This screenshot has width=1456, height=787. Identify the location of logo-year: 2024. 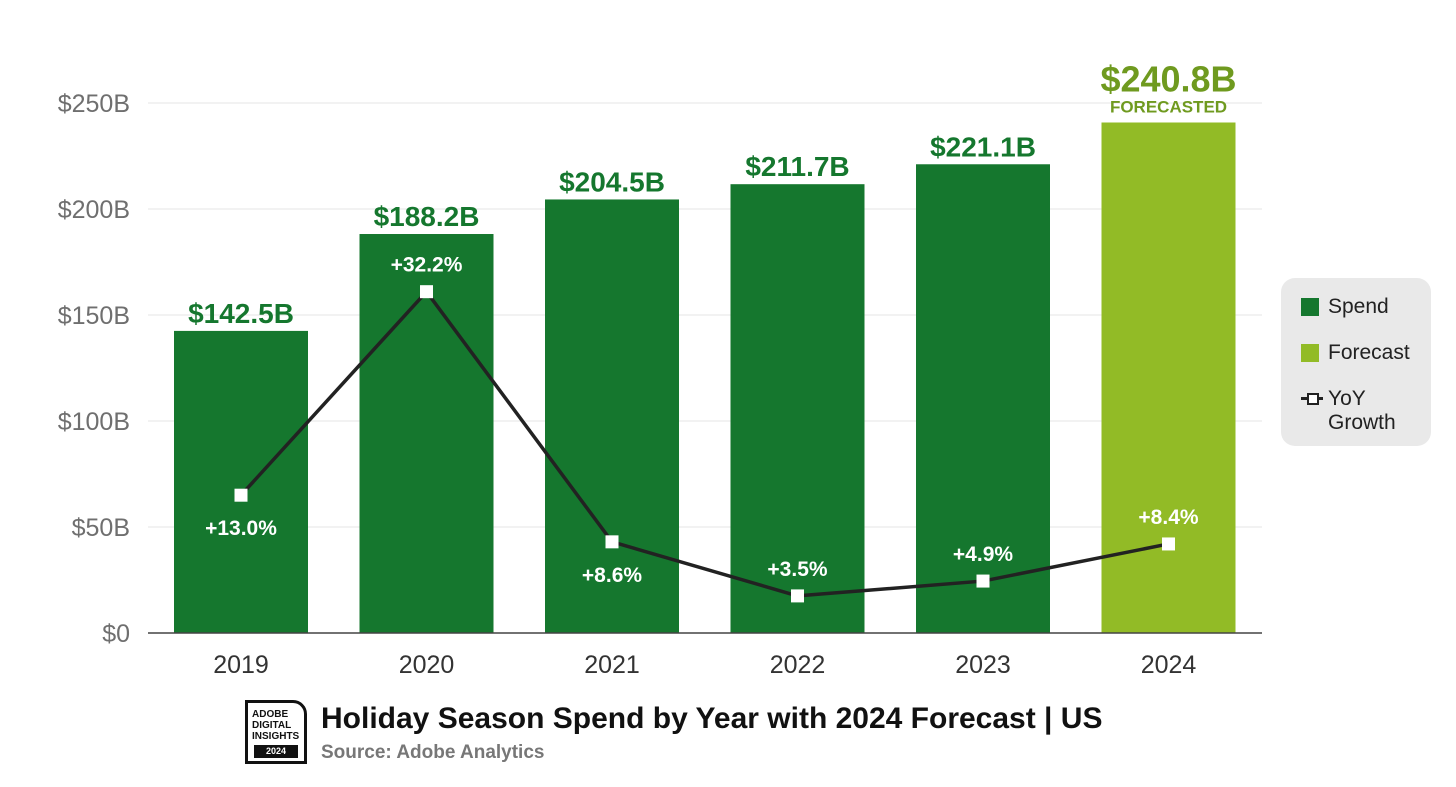
(276, 751).